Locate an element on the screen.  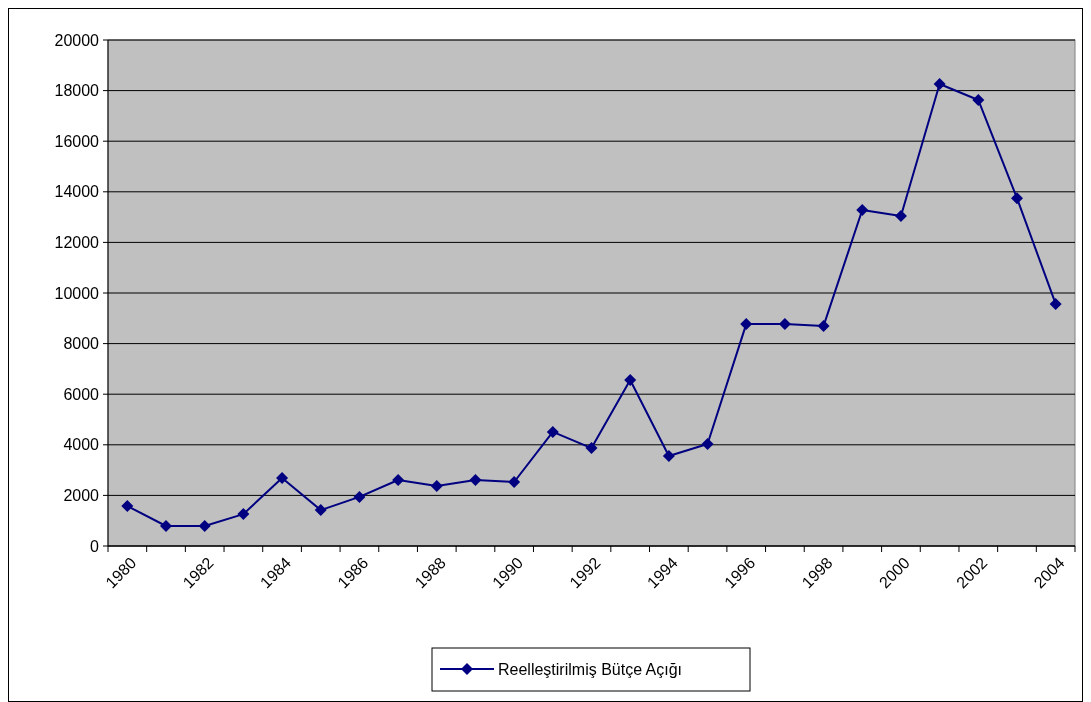
legend-label: Reelleştirilmiş Bütçe Açığı is located at coordinates (590, 669).